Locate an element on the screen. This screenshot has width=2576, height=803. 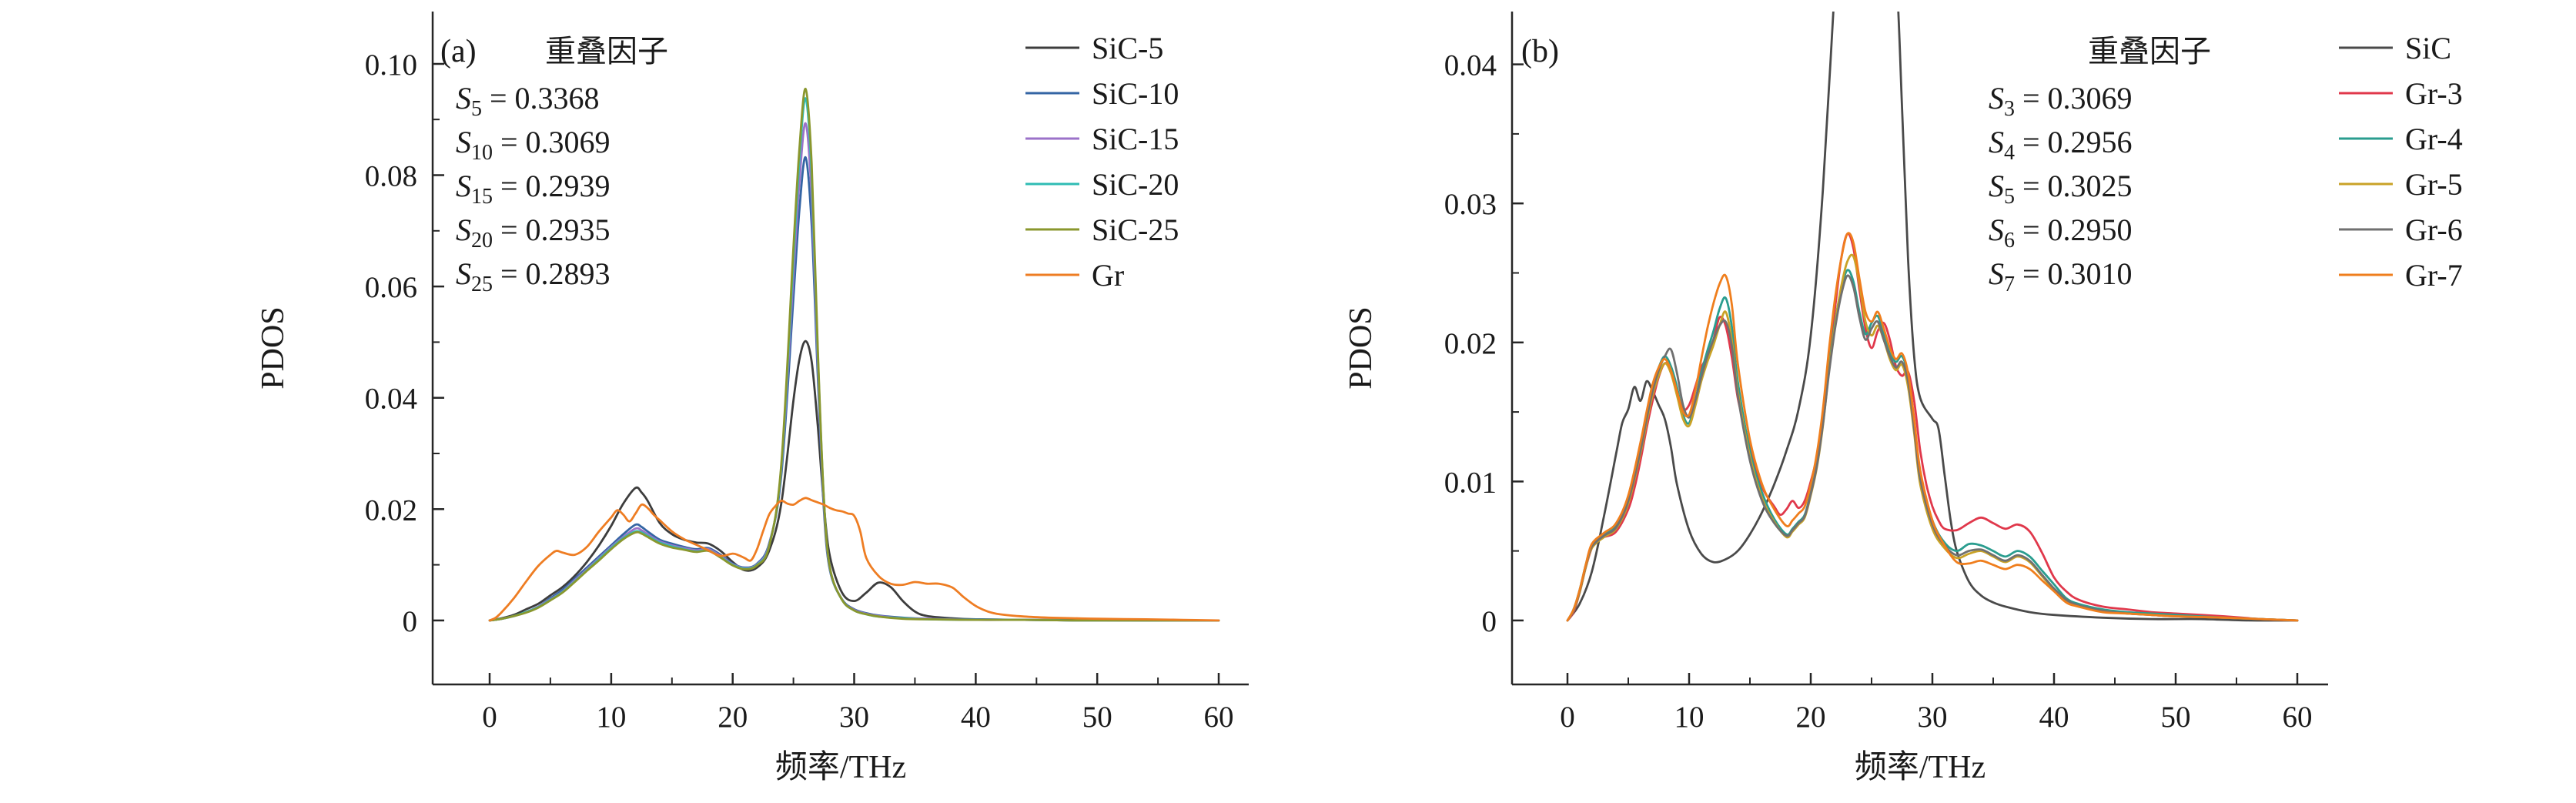
legend-item: Gr-5 is located at coordinates (2401, 184).